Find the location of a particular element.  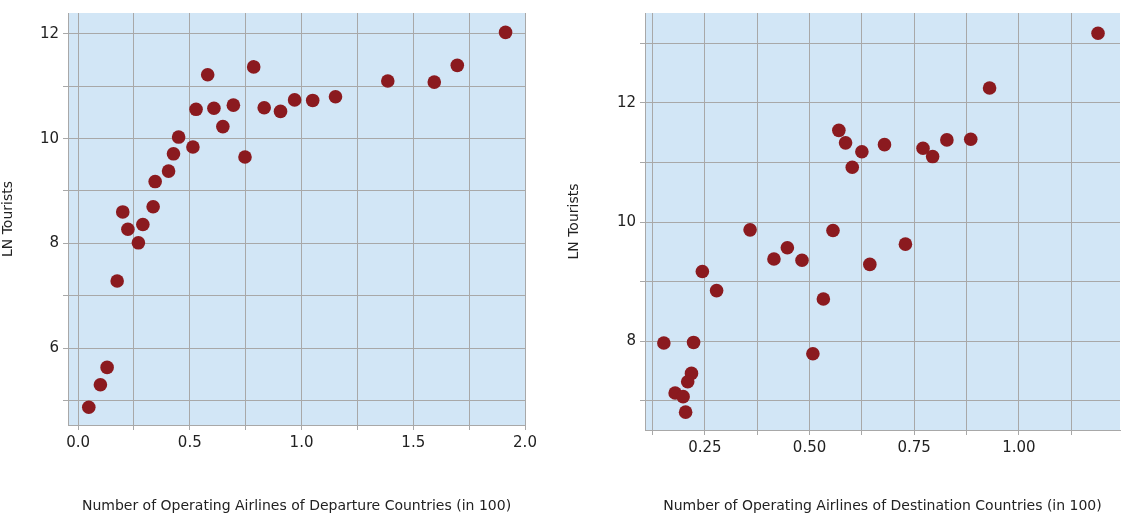

x-tick-label: 0.75 is located at coordinates (914, 446).